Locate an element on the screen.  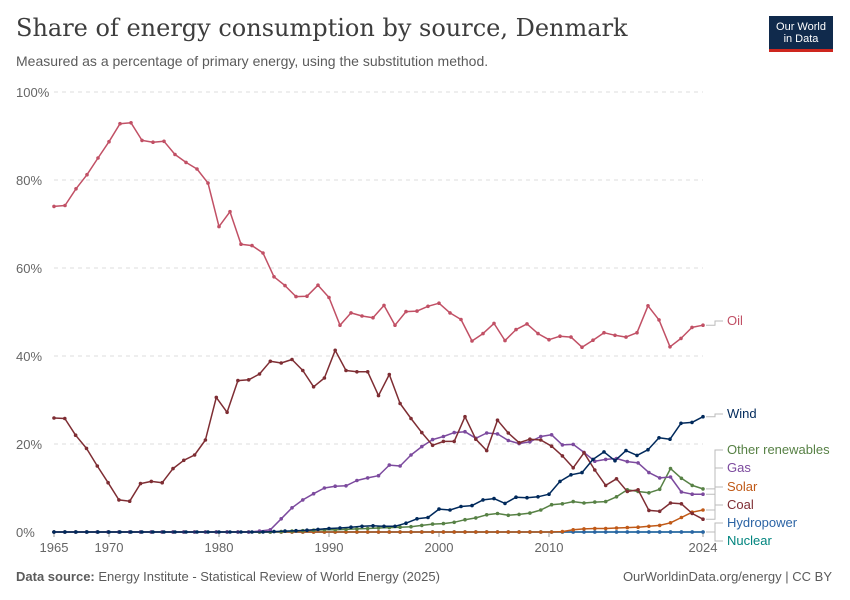
x-tick-label: 2010 is located at coordinates (549, 547).